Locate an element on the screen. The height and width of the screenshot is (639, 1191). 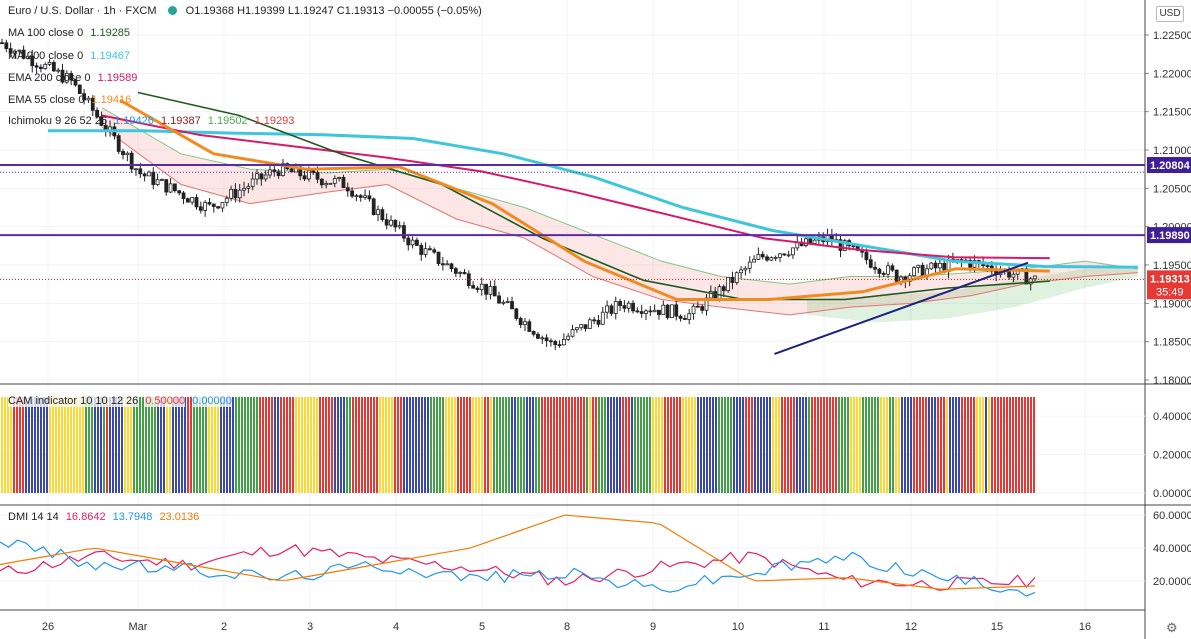
ema200-legend: EMA 200 close 0 1.19589 is located at coordinates (72, 78).